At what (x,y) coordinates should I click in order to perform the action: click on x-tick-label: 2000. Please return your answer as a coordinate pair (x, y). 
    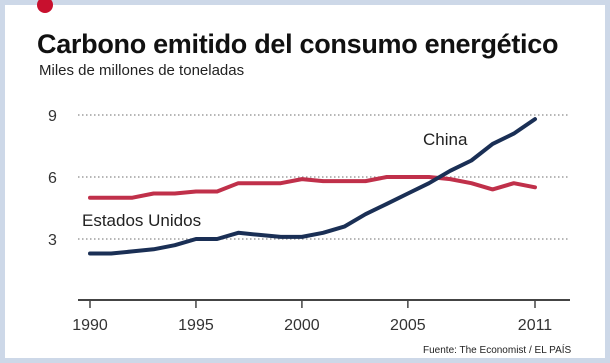
    Looking at the image, I should click on (302, 325).